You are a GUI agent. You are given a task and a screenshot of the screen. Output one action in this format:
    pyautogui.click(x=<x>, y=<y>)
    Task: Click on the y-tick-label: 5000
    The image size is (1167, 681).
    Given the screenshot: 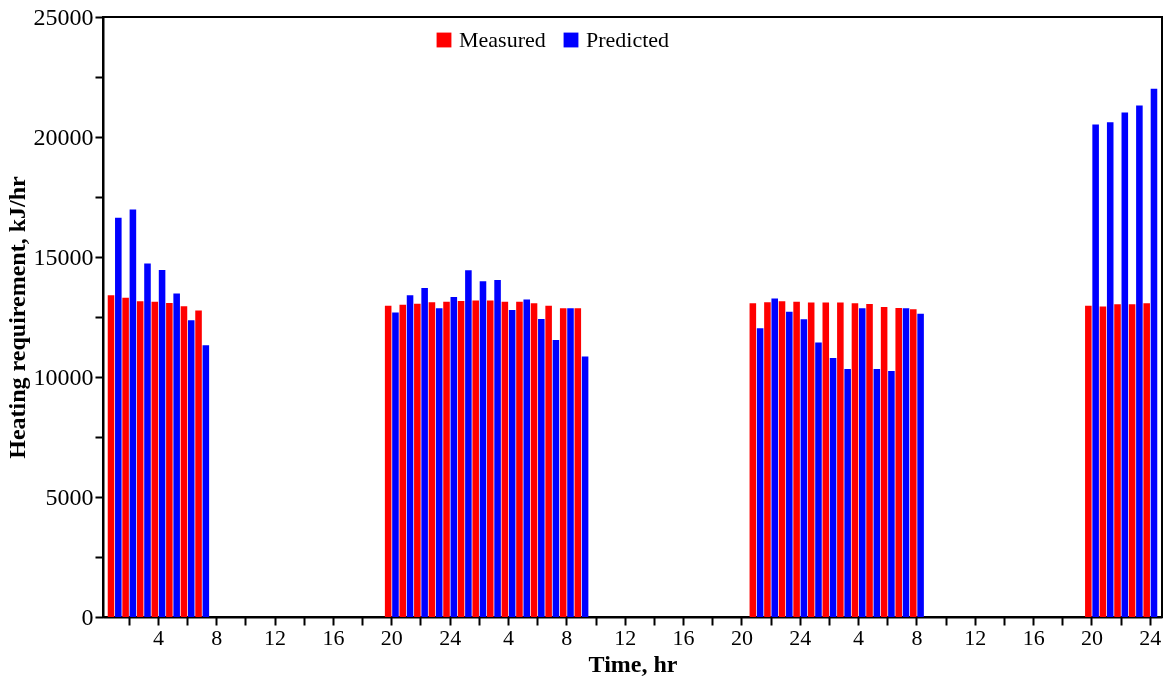 What is the action you would take?
    pyautogui.click(x=69, y=496)
    